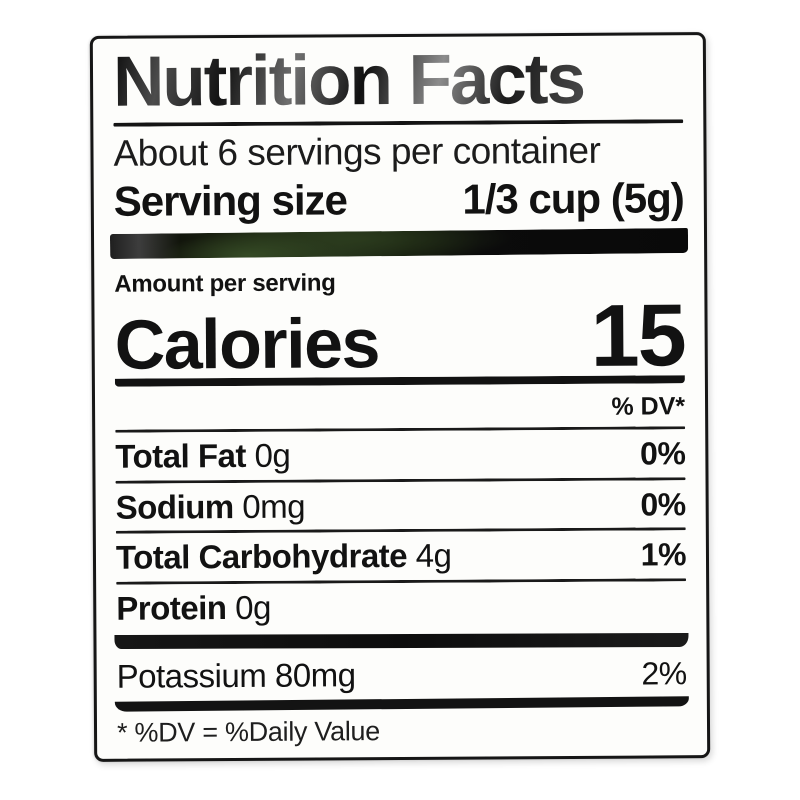  Describe the element at coordinates (648, 406) in the screenshot. I see `daily-value-header: % DV*` at that location.